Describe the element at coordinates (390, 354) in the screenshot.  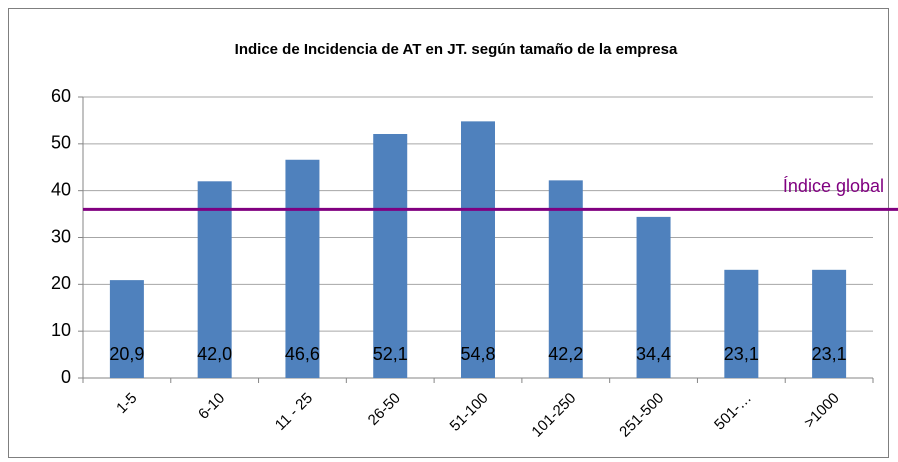
I see `data-label: 52,1` at that location.